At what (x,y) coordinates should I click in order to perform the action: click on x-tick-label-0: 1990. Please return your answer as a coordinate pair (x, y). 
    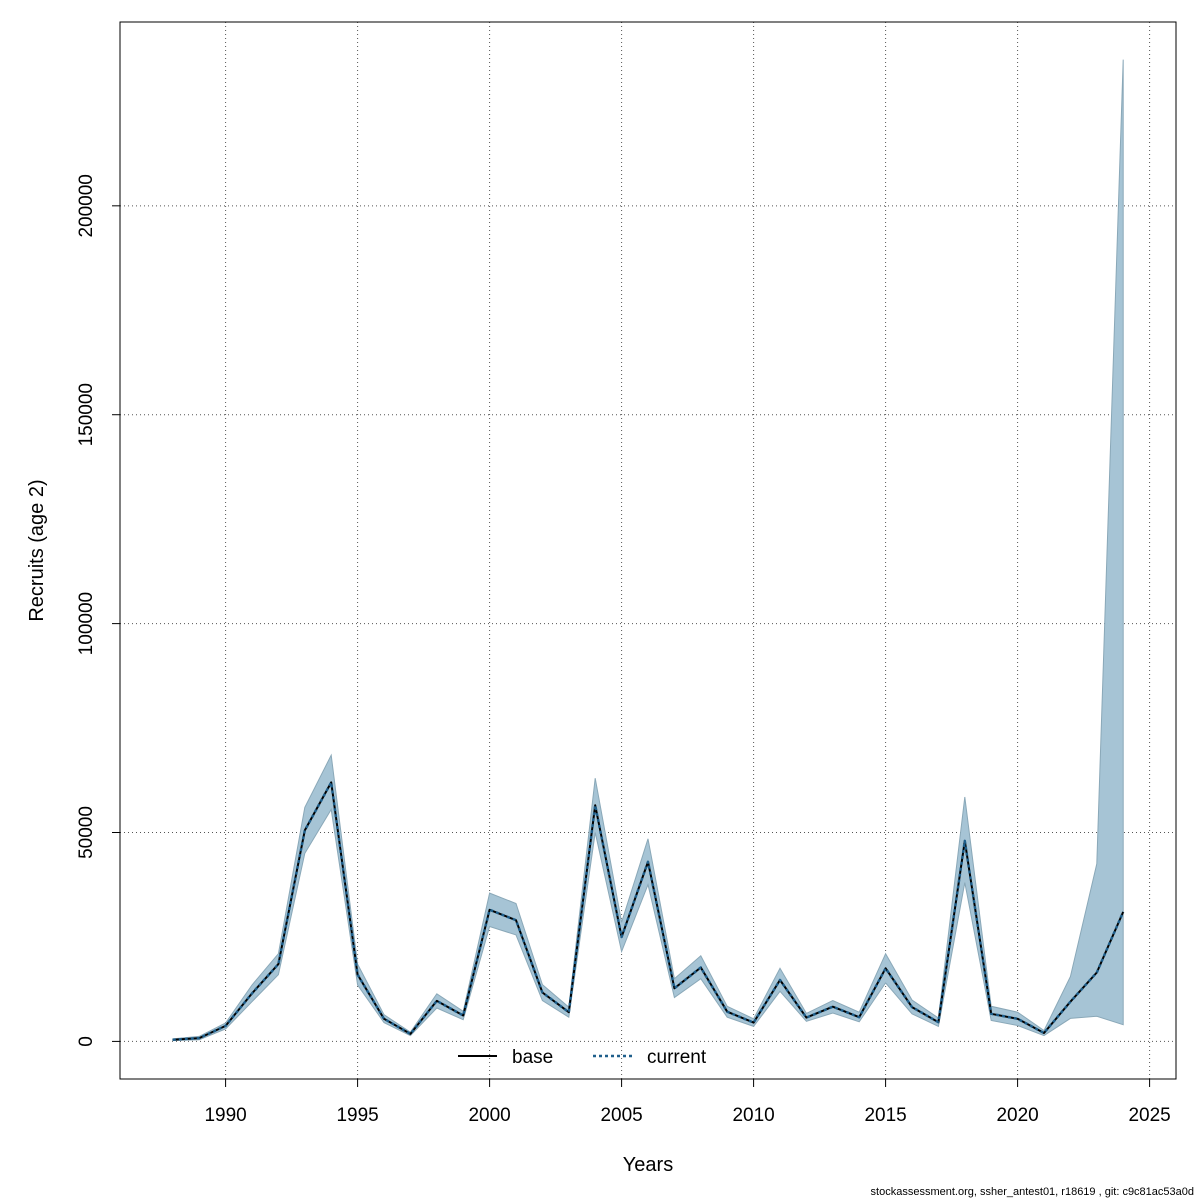
    Looking at the image, I should click on (225, 1115).